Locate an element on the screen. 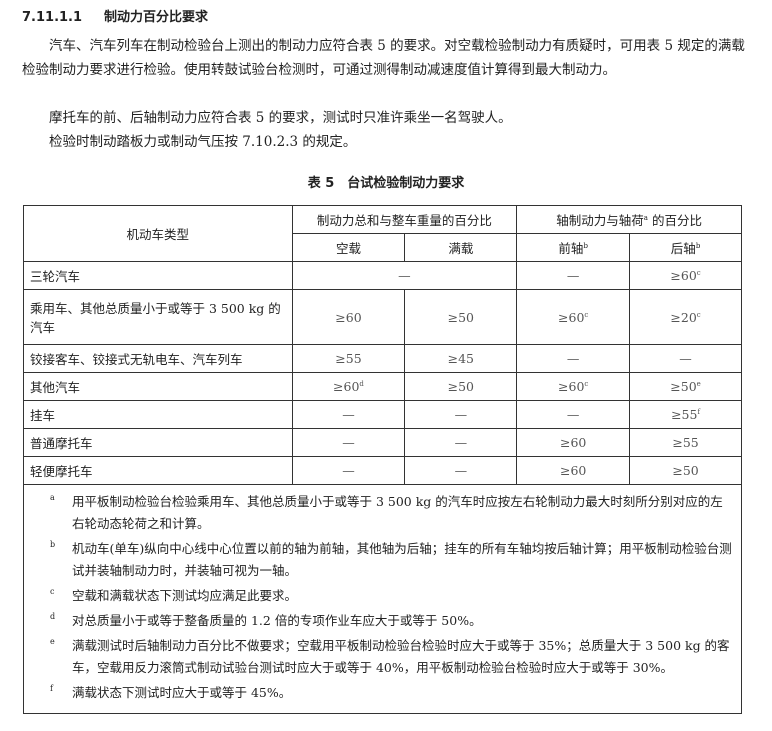  cell-rear: ≥55f is located at coordinates (685, 414).